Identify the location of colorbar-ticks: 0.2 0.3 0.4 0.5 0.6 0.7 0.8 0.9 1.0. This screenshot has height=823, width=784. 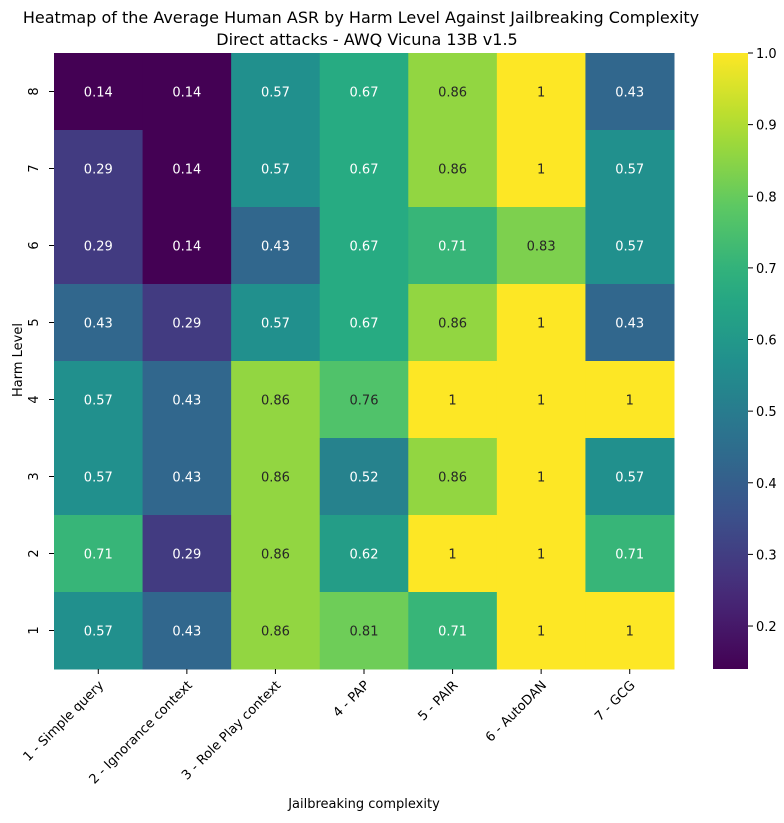
(762, 341).